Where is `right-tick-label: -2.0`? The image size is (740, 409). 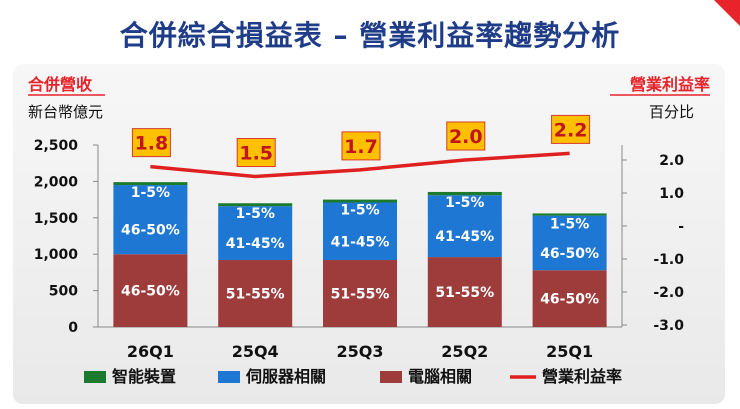
right-tick-label: -2.0 is located at coordinates (668, 293).